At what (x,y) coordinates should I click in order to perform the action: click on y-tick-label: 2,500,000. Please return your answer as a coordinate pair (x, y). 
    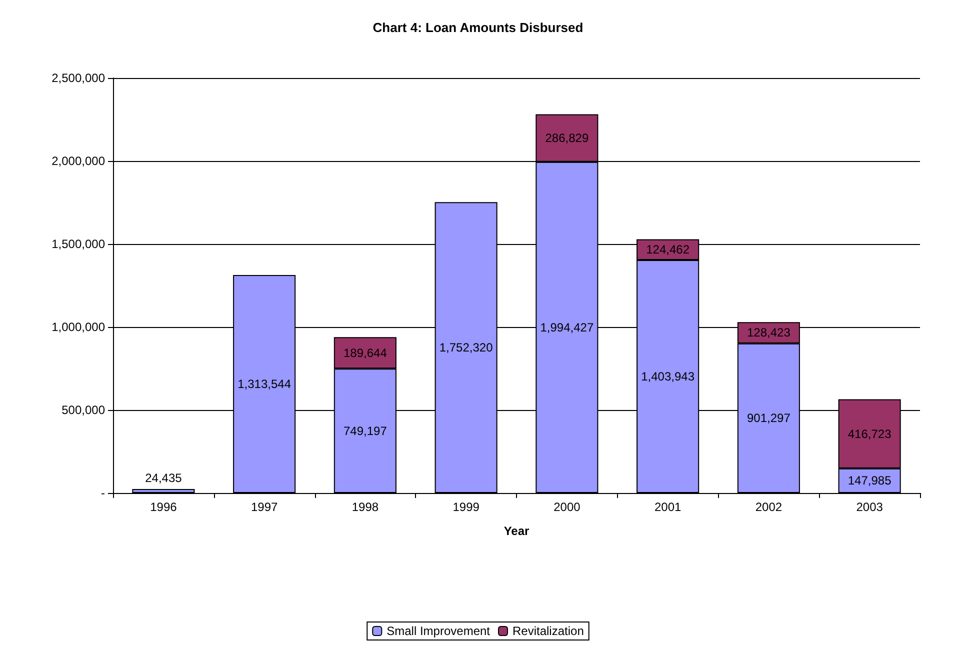
    Looking at the image, I should click on (79, 78).